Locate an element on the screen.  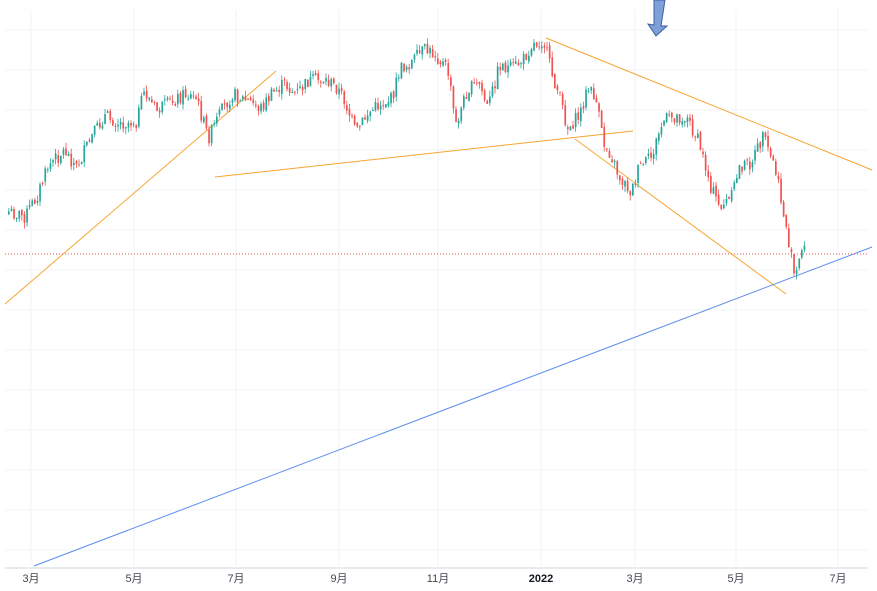
x-axis: 3月 5月 7月 9月 11月 2022 3月 5月 7月 is located at coordinates (434, 579).